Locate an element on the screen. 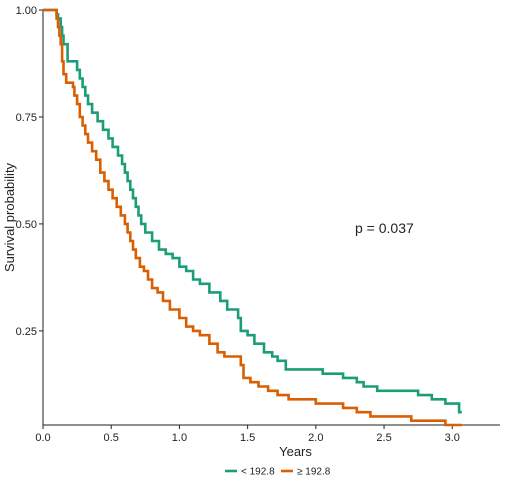 This screenshot has height=486, width=510. x-tick-label: 0.5 is located at coordinates (111, 438).